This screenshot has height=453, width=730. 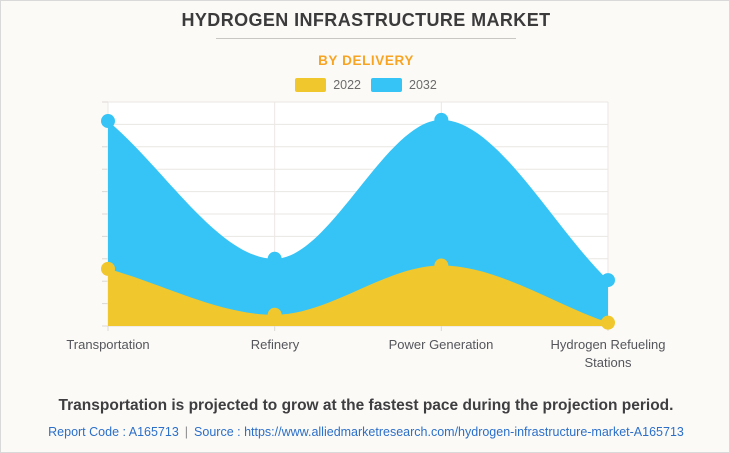 What do you see at coordinates (386, 85) in the screenshot?
I see `legend-swatch-2032-icon` at bounding box center [386, 85].